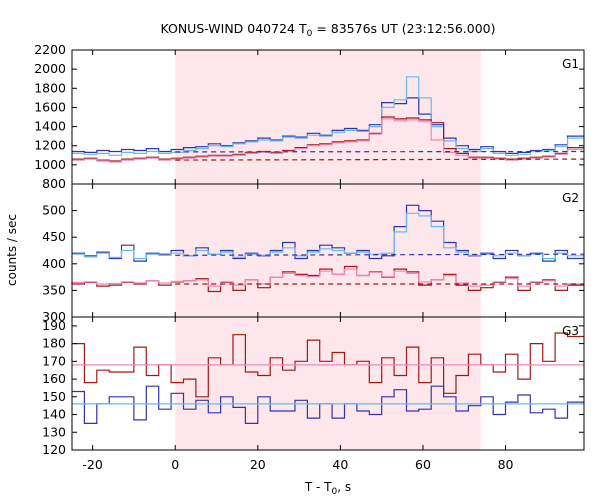 This screenshot has height=500, width=600. I want to click on y-tick-label: 800, so click(54, 183).